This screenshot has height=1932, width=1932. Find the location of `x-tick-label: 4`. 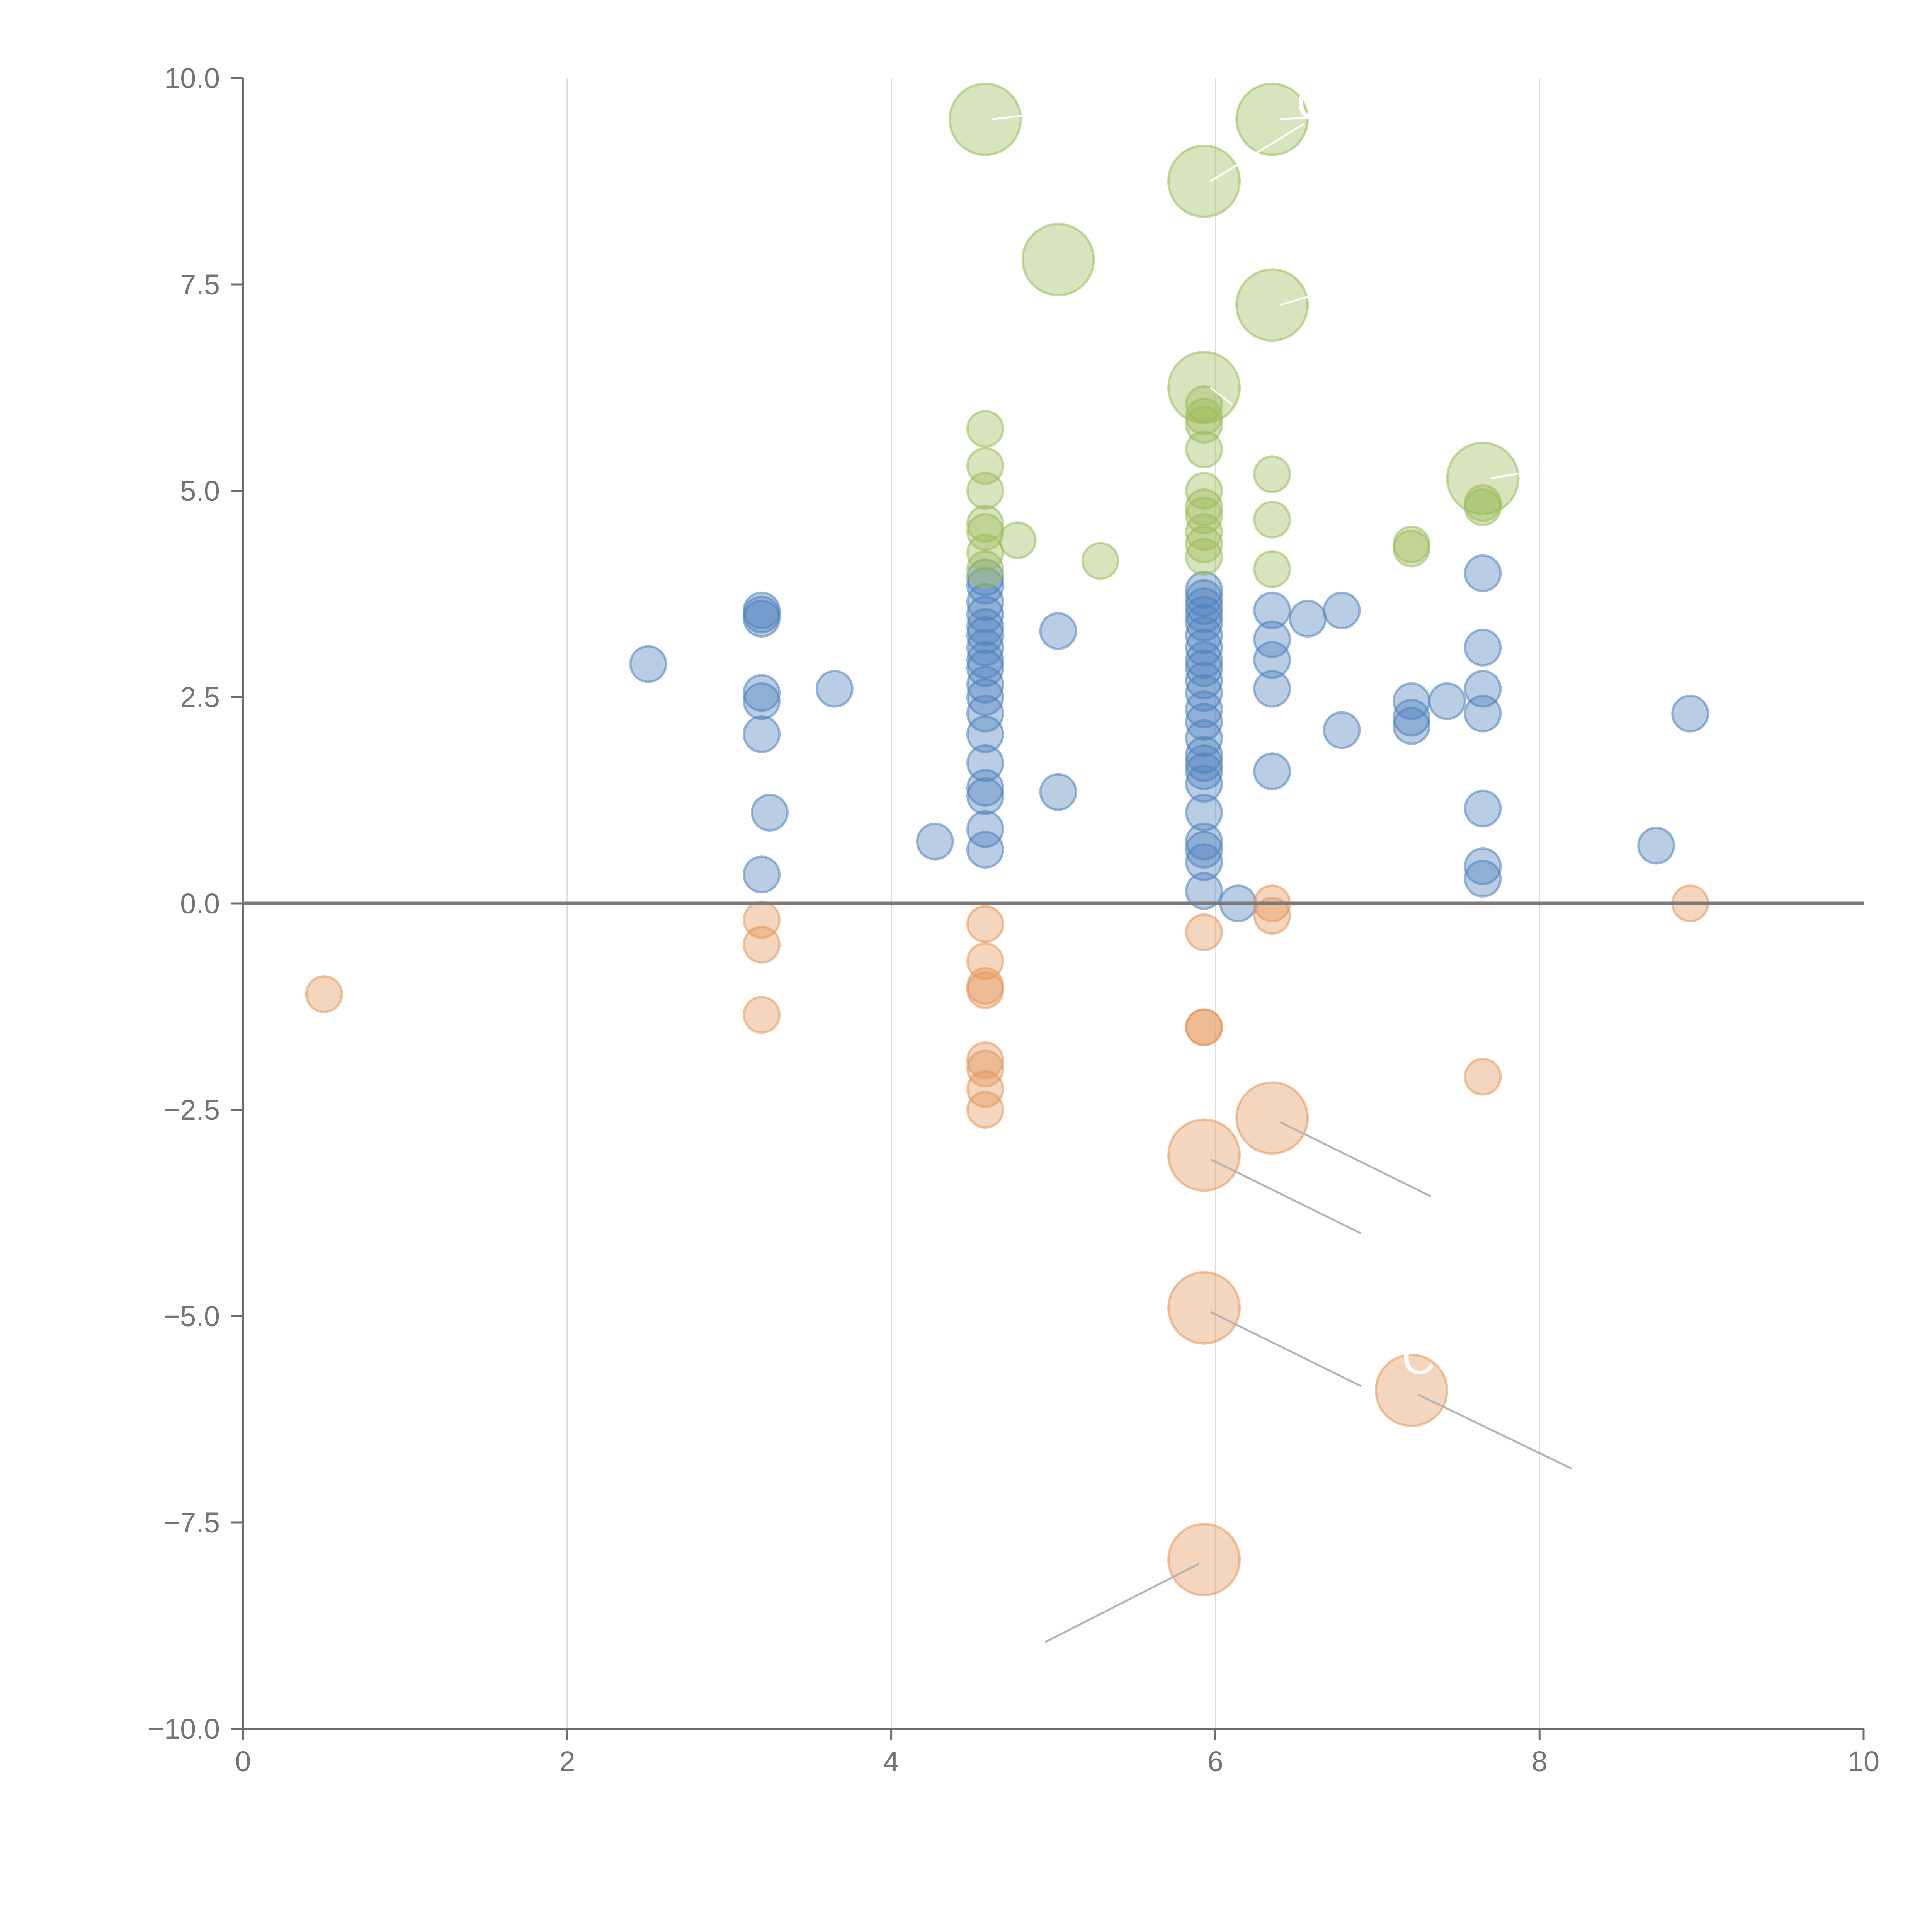

x-tick-label: 4 is located at coordinates (891, 1761).